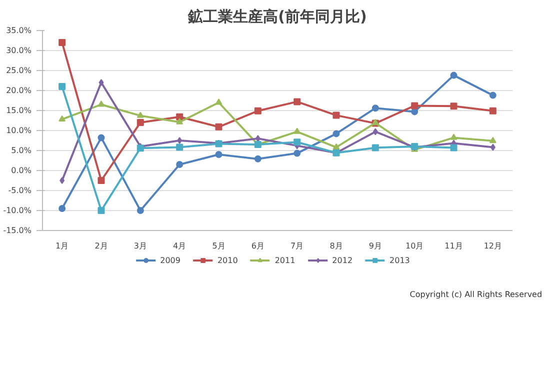  I want to click on legend-label: 2012, so click(342, 260).